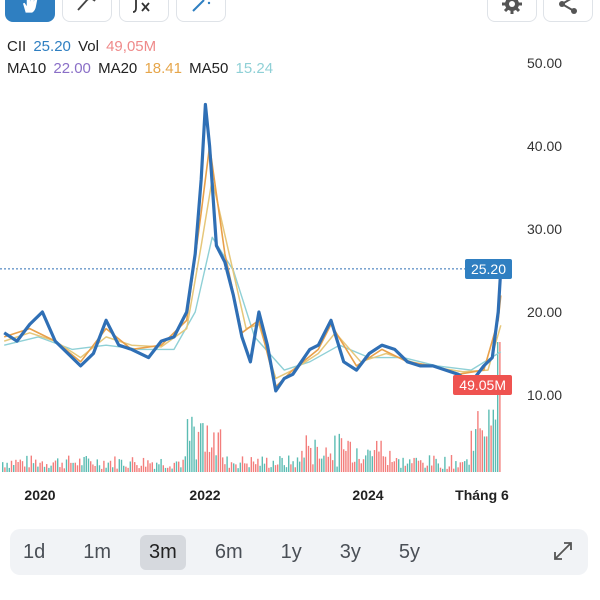 This screenshot has height=600, width=600. I want to click on ma50-label: MA50, so click(209, 68).